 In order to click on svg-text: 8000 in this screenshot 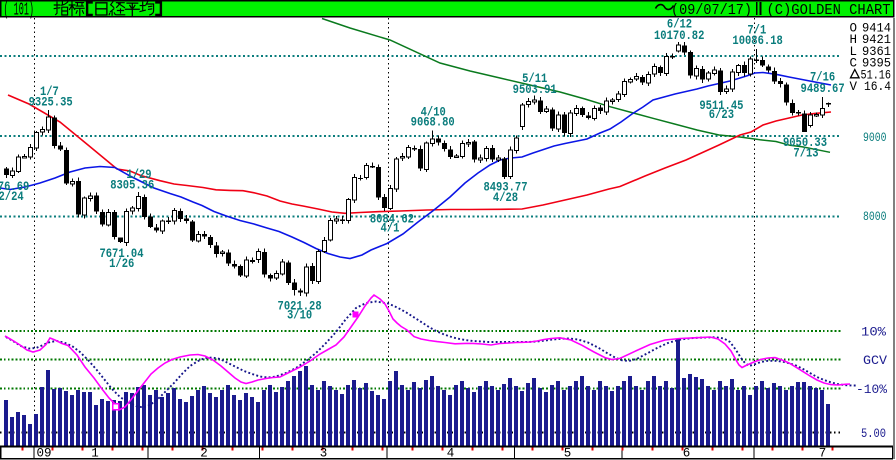, I will do `click(875, 217)`.